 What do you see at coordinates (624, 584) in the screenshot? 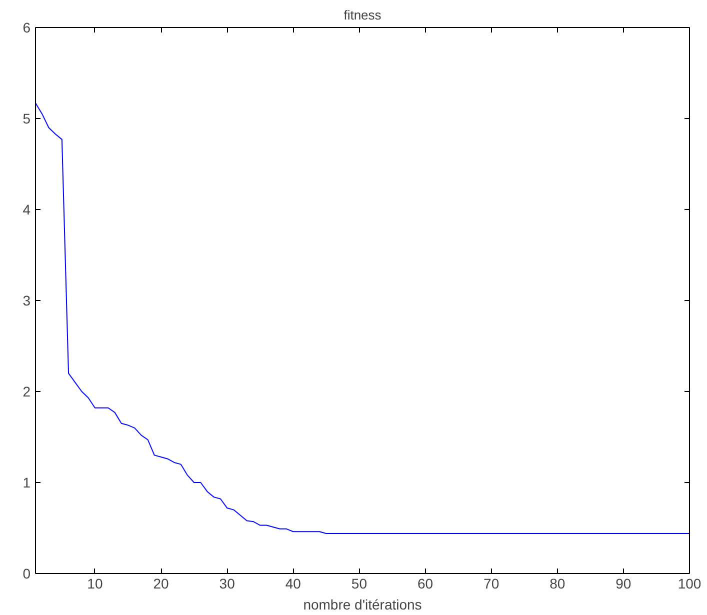
I see `x-tick-label: 90` at bounding box center [624, 584].